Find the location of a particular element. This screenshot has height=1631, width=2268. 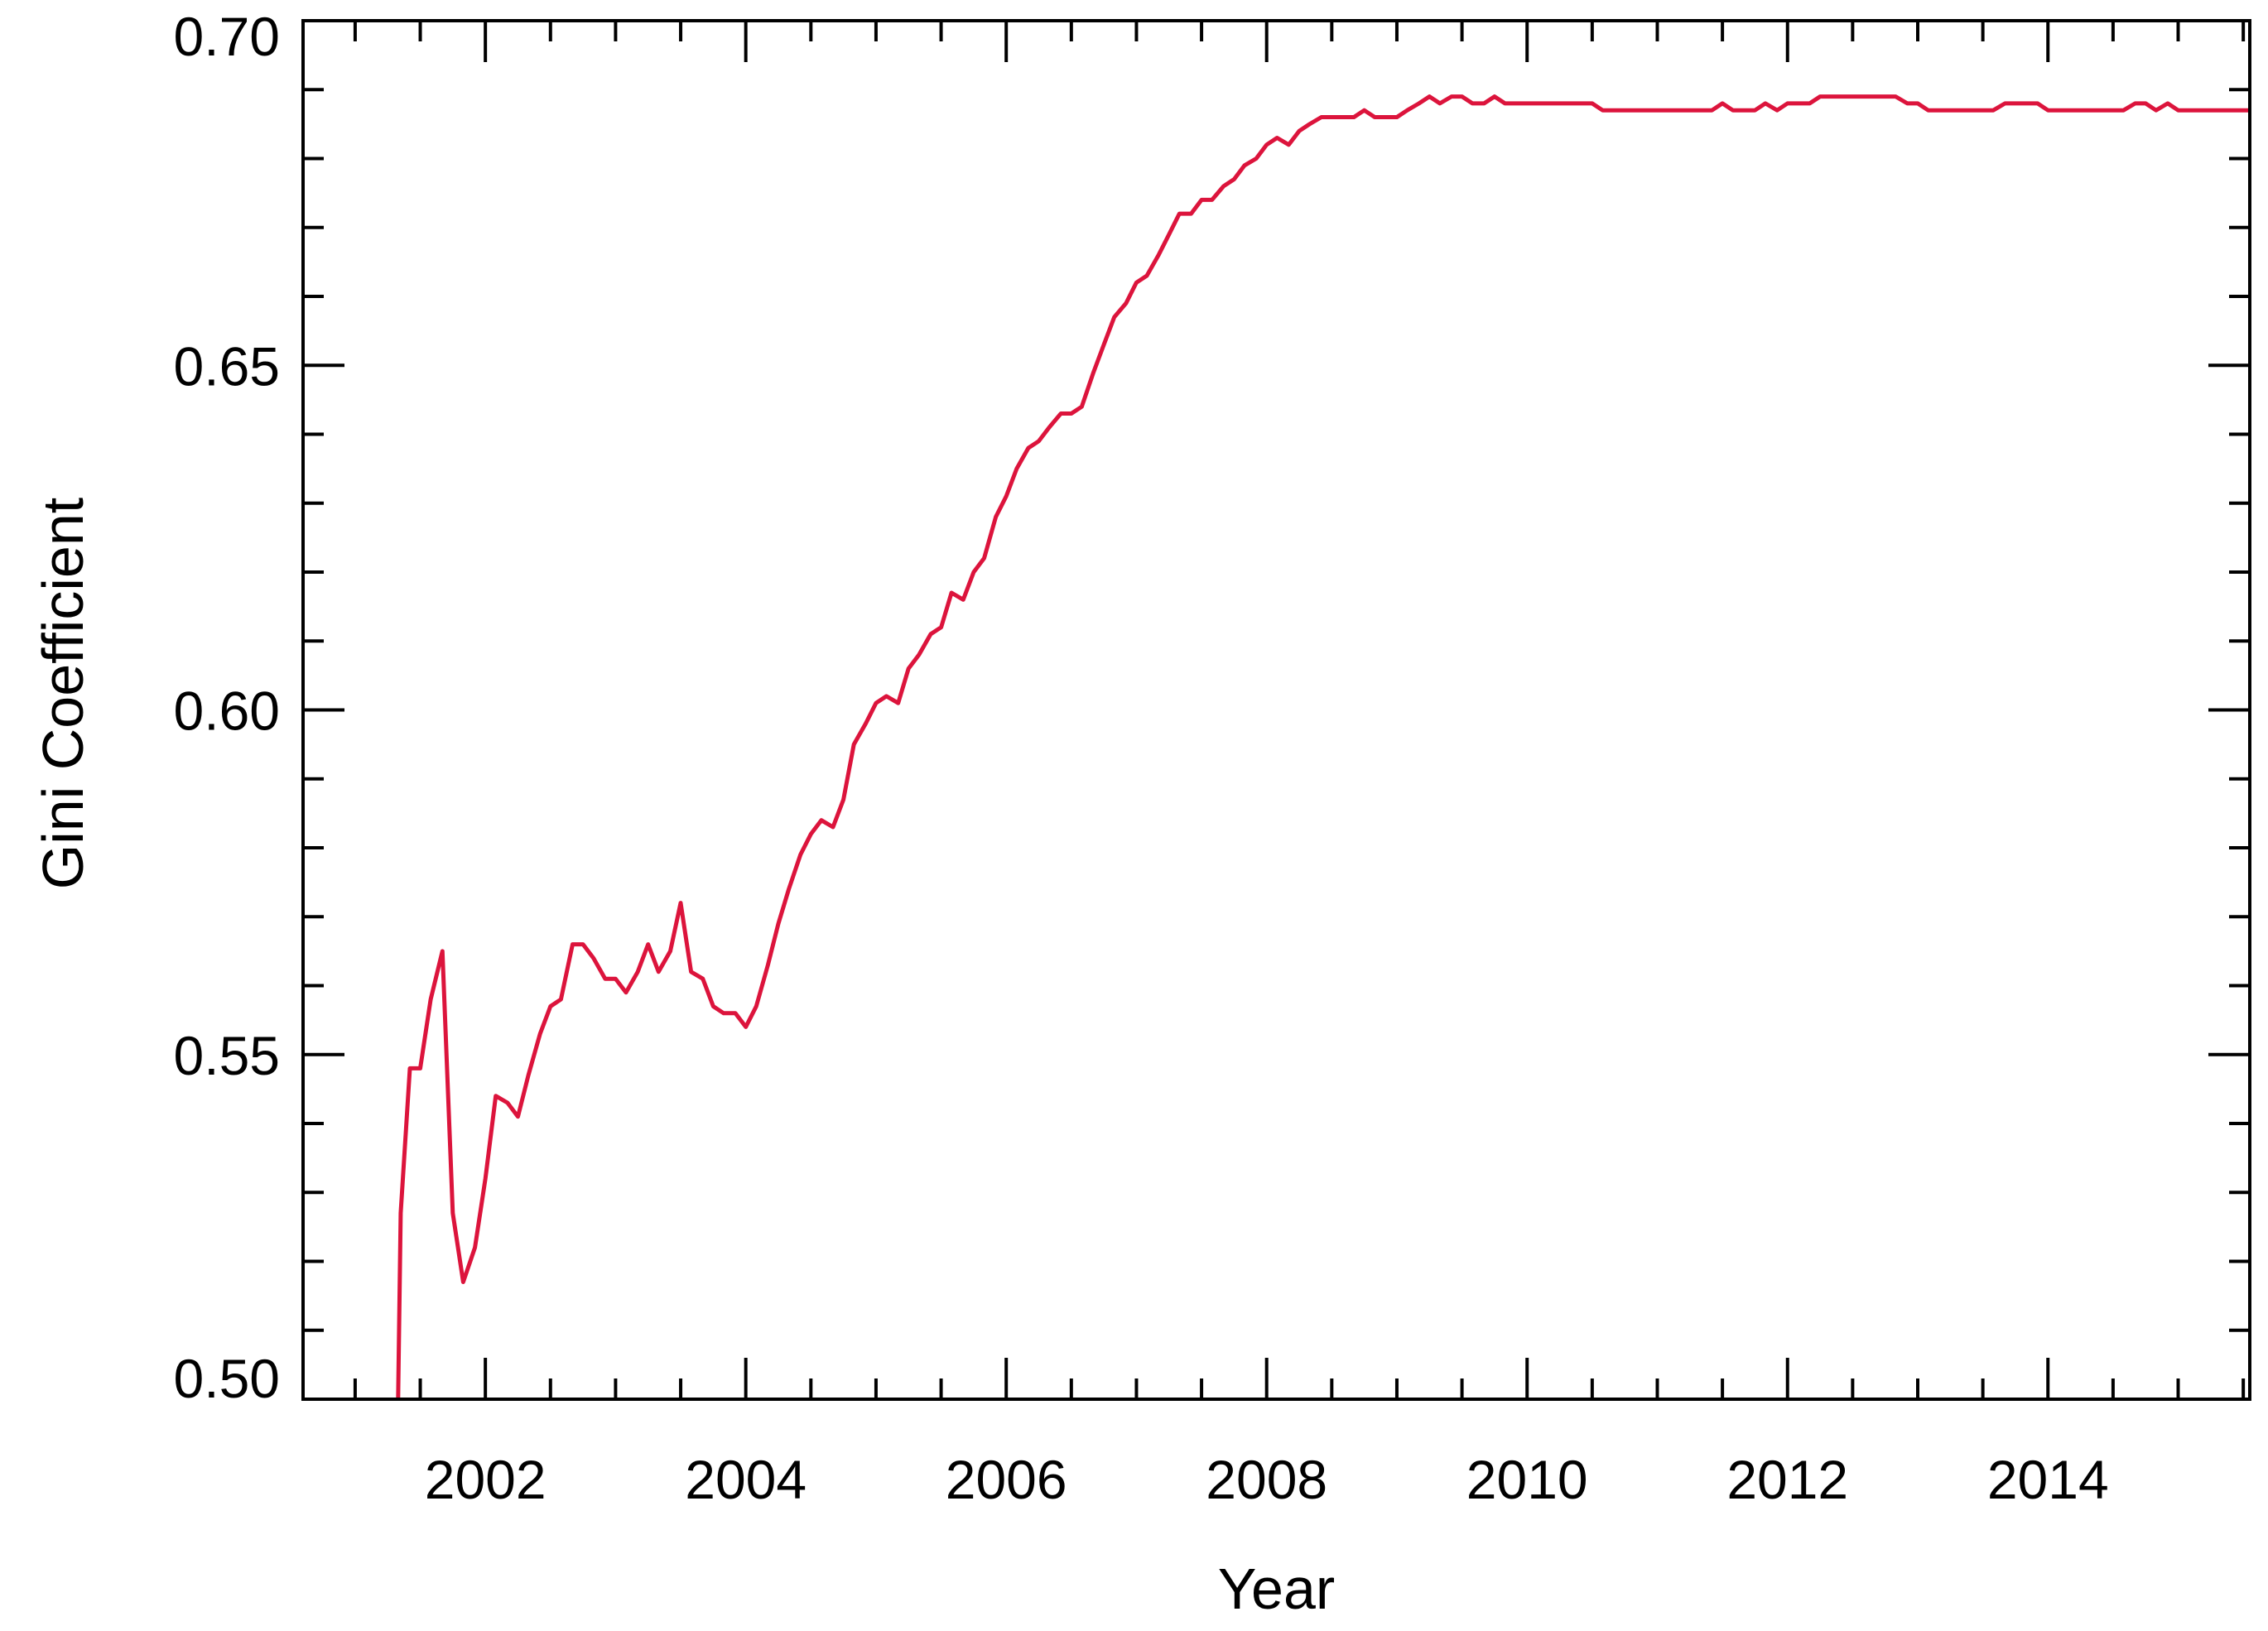

y-tick-label: 0.55 is located at coordinates (227, 1055).